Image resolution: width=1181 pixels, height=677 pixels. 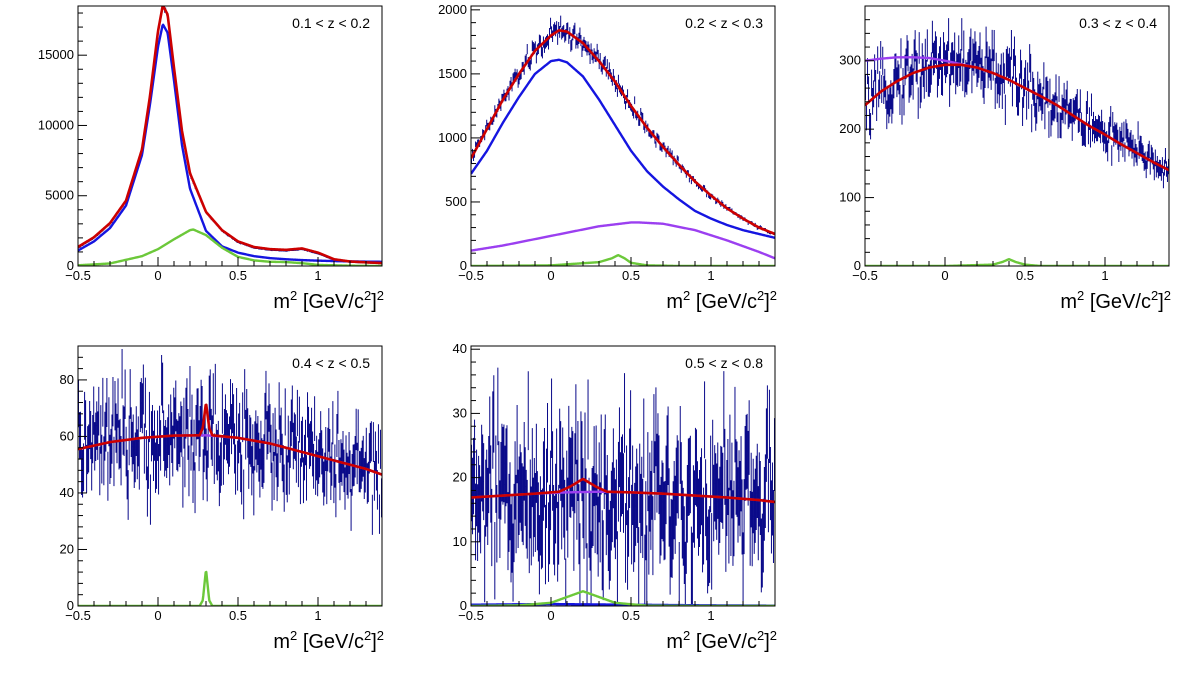 What do you see at coordinates (331, 363) in the screenshot?
I see `z-range-label: 0.4 < z < 0.5` at bounding box center [331, 363].